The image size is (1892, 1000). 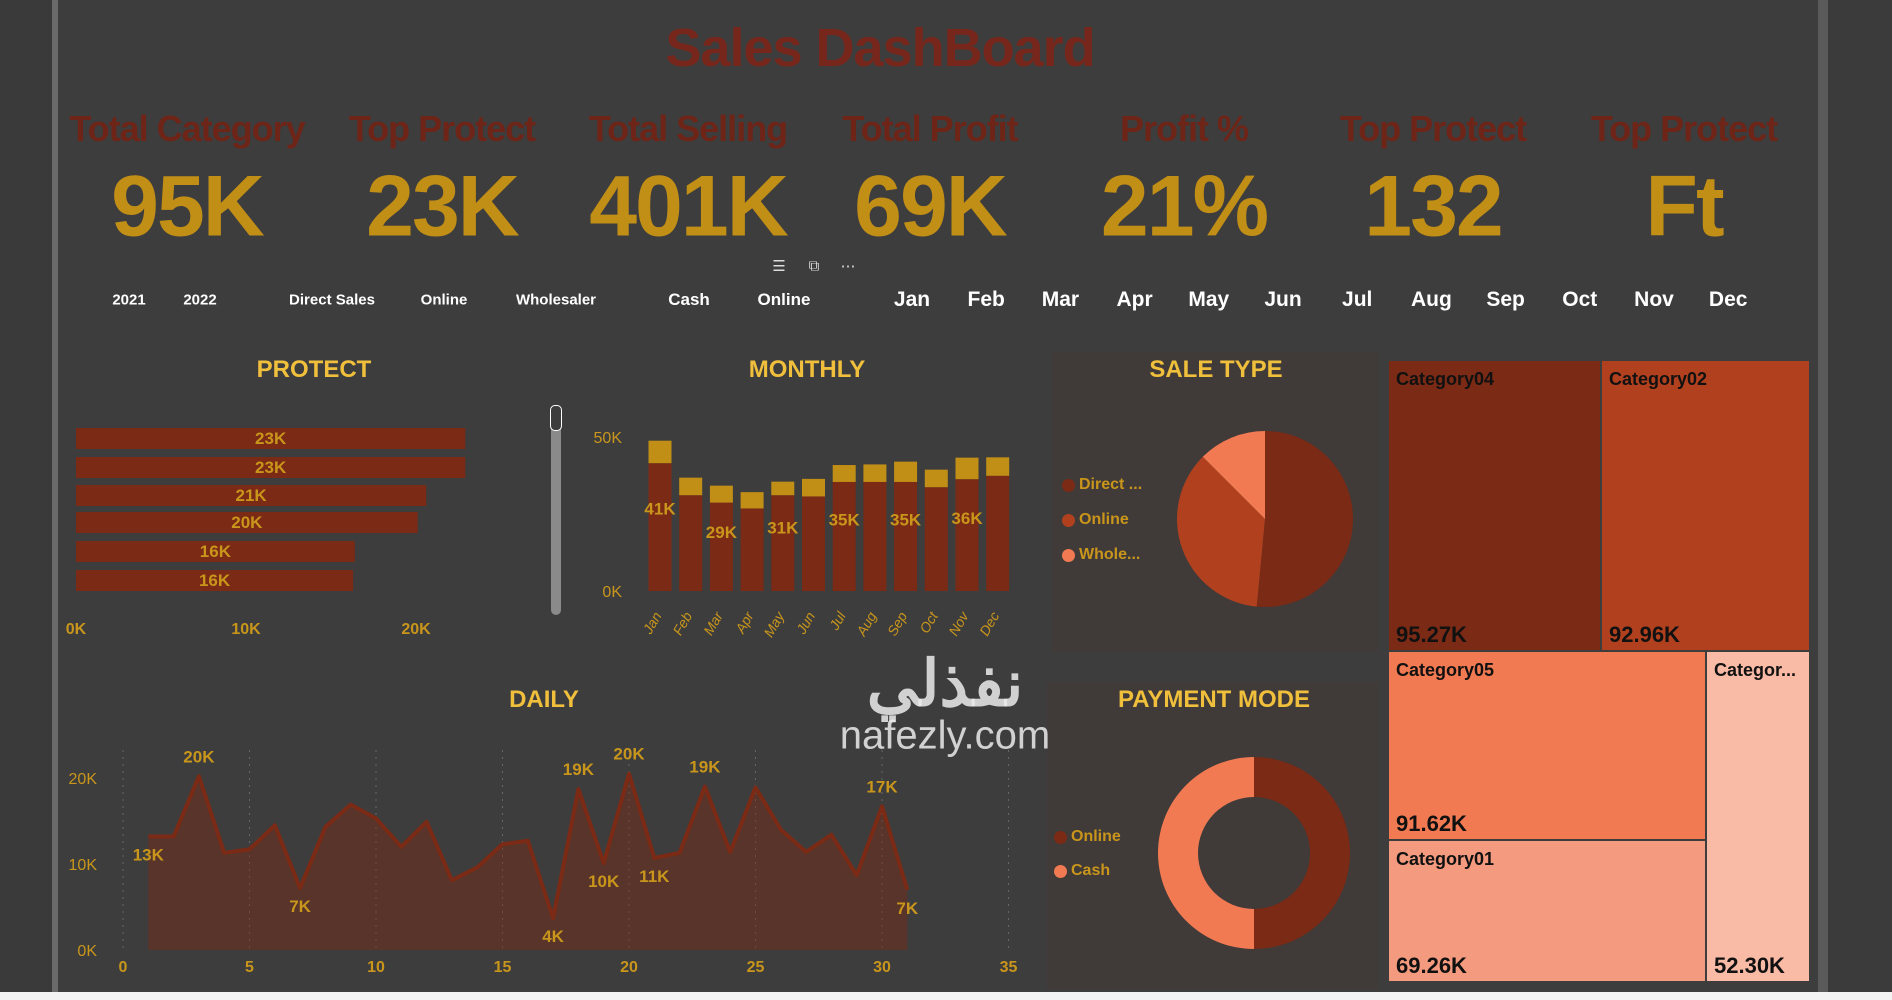 What do you see at coordinates (912, 299) in the screenshot?
I see `slicer-month: Jan` at bounding box center [912, 299].